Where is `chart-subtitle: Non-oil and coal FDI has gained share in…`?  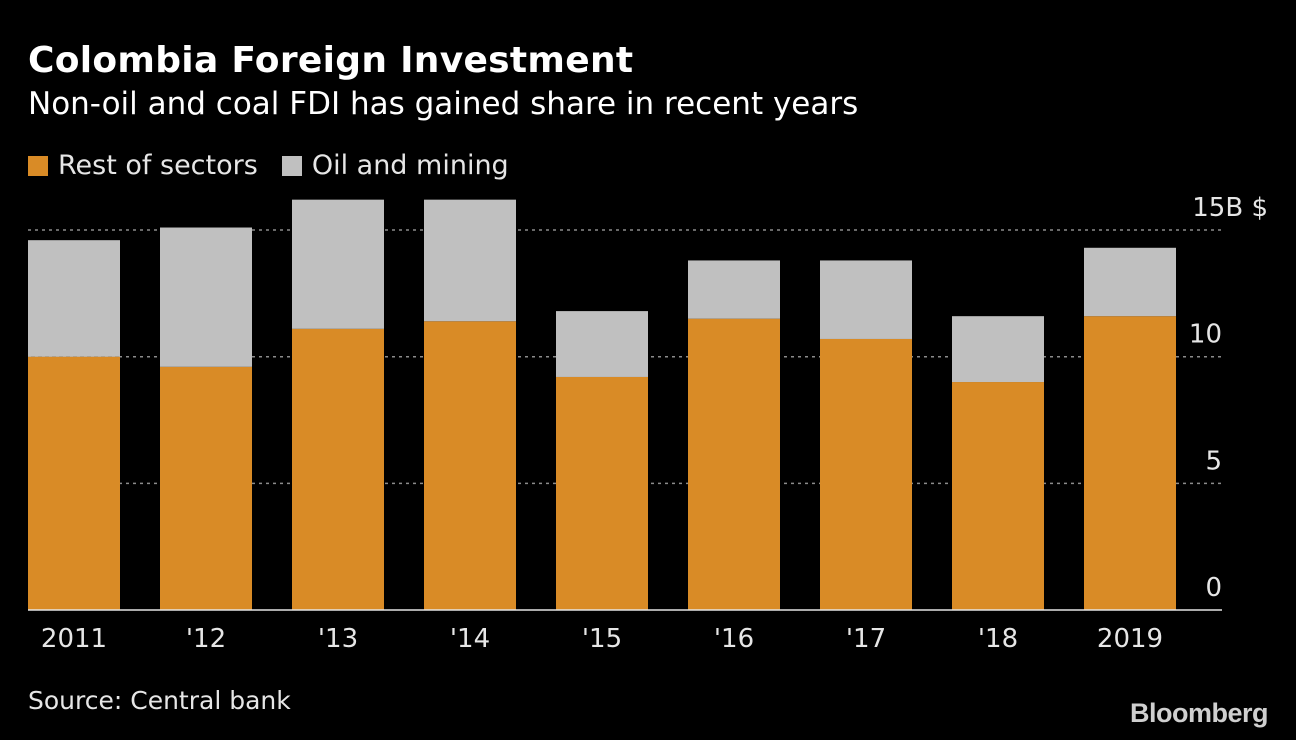 chart-subtitle: Non-oil and coal FDI has gained share in… is located at coordinates (443, 104).